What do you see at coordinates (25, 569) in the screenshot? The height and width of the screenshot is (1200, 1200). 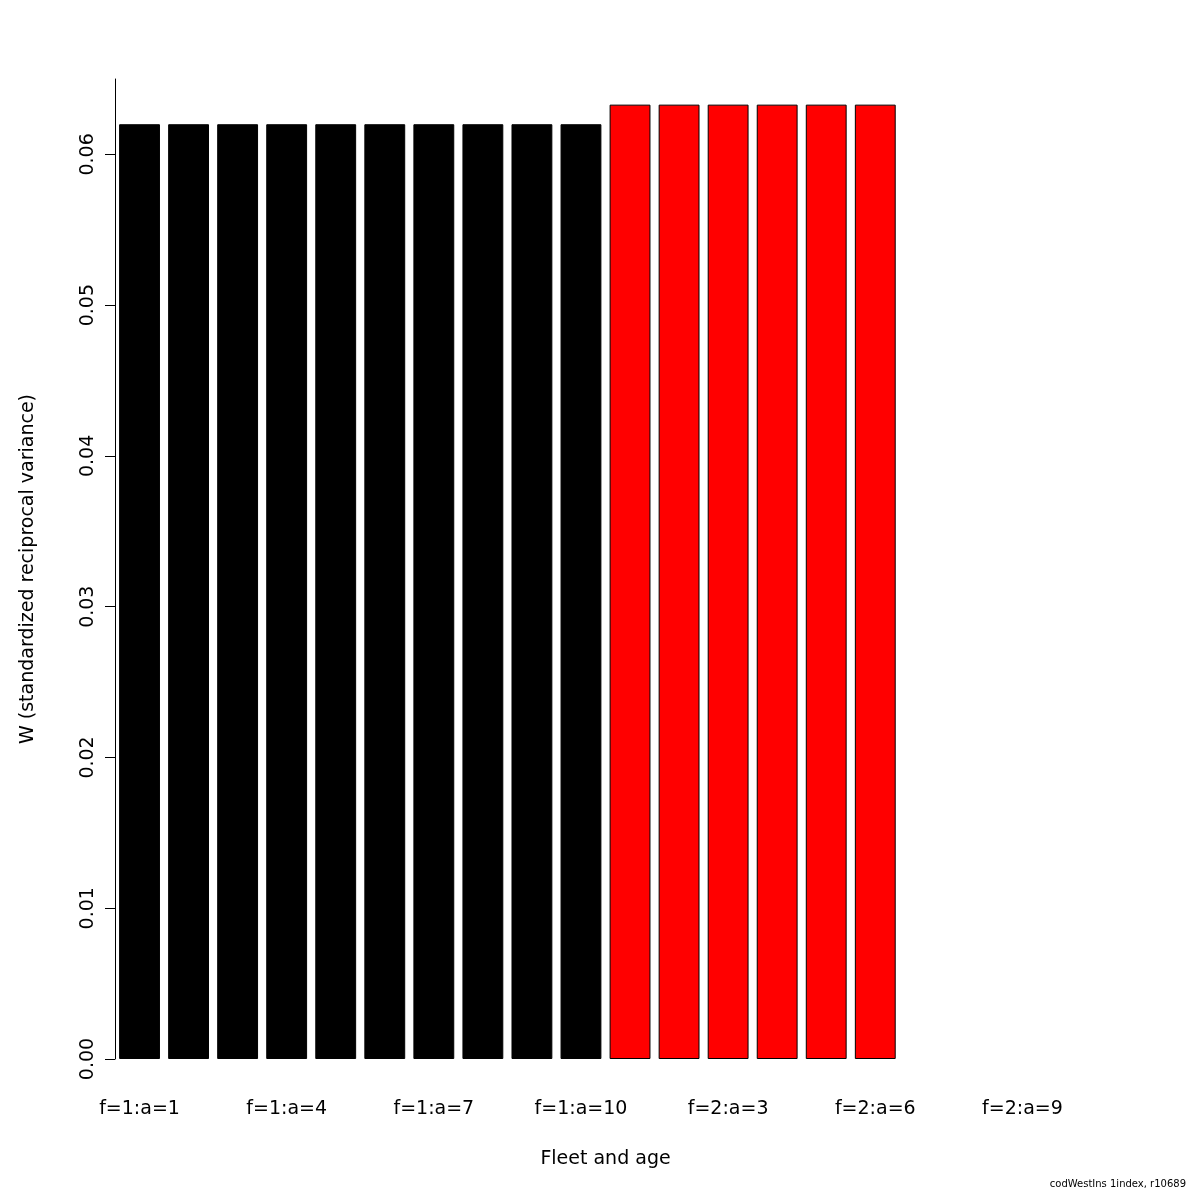 I see `y-axis-title: W (standardized reciprocal variance)` at bounding box center [25, 569].